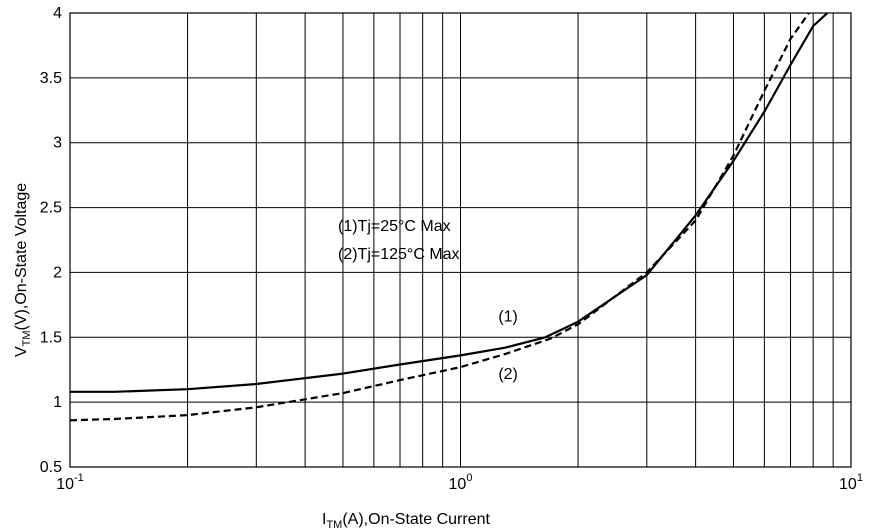 Image resolution: width=869 pixels, height=528 pixels. I want to click on y-axis-title-rest: (V),On-State Voltage, so click(21, 257).